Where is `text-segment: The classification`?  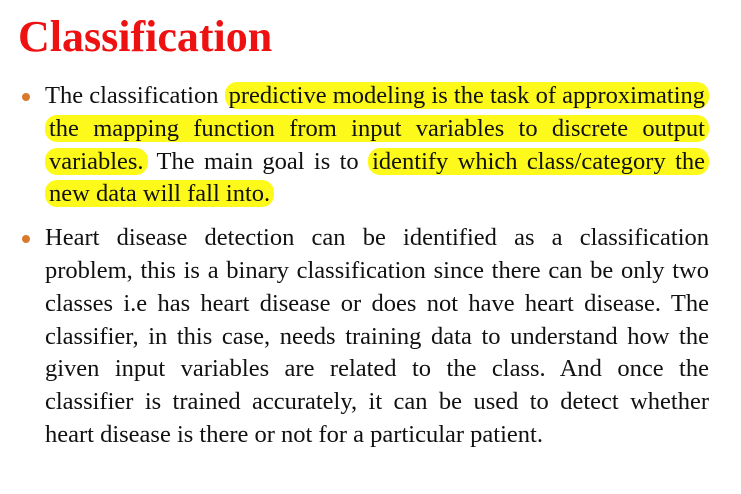 text-segment: The classification is located at coordinates (135, 95).